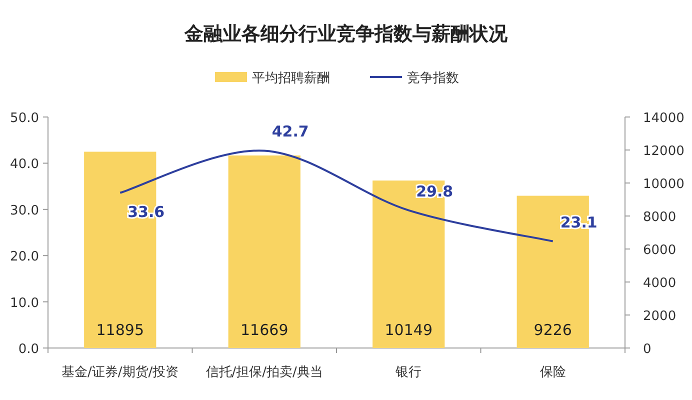 This screenshot has height=400, width=692. I want to click on x-tick-label: 保险, so click(553, 372).